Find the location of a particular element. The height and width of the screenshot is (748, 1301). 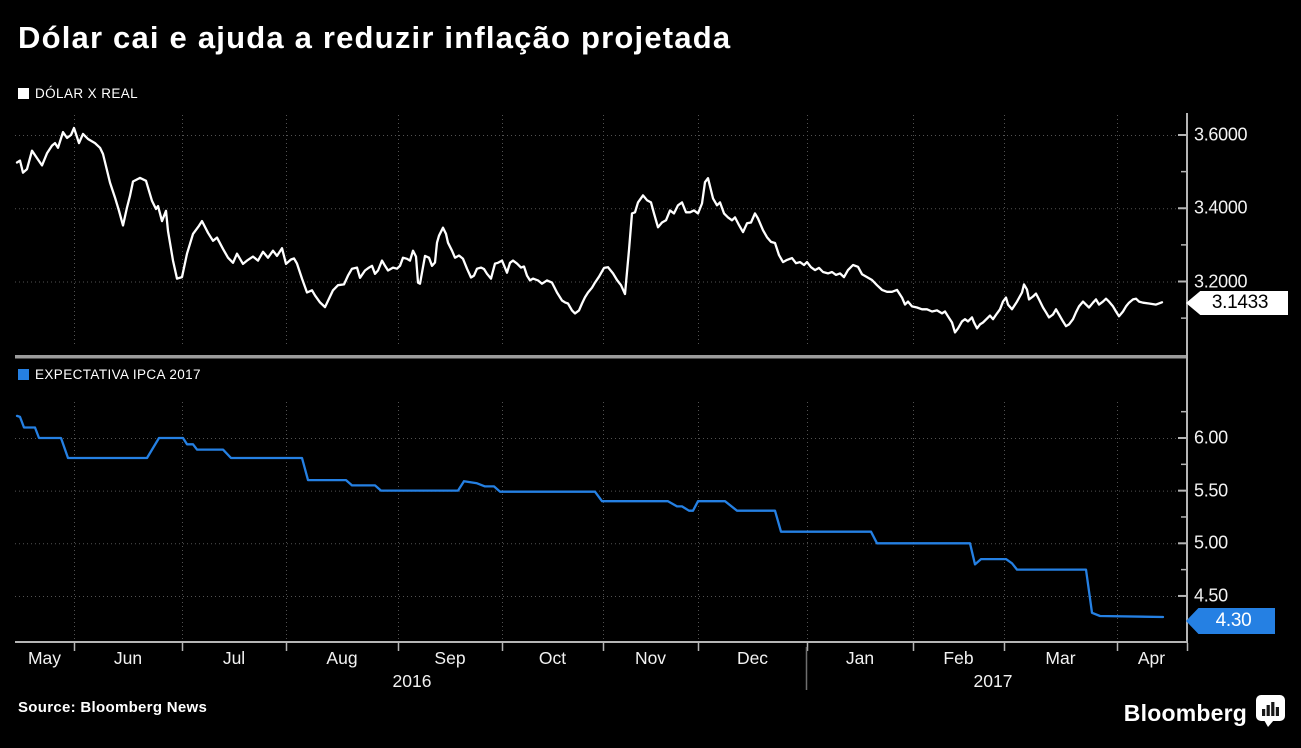

legend-expectativa-ipca: EXPECTATIVA IPCA 2017 is located at coordinates (109, 374).